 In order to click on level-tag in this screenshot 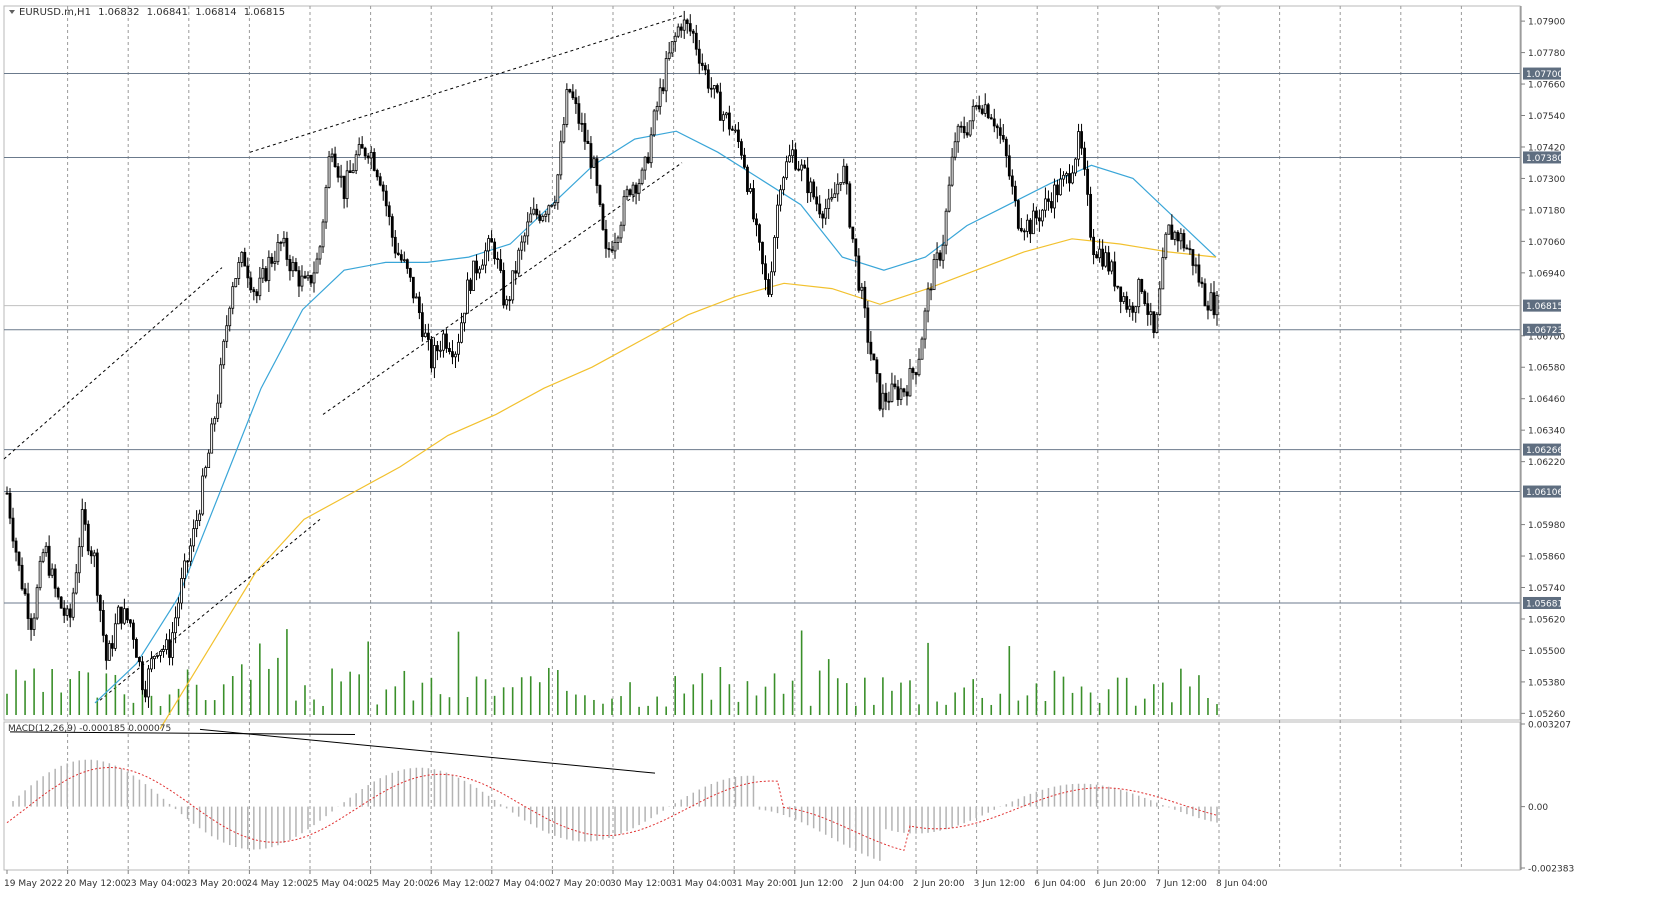, I will do `click(1542, 73)`.